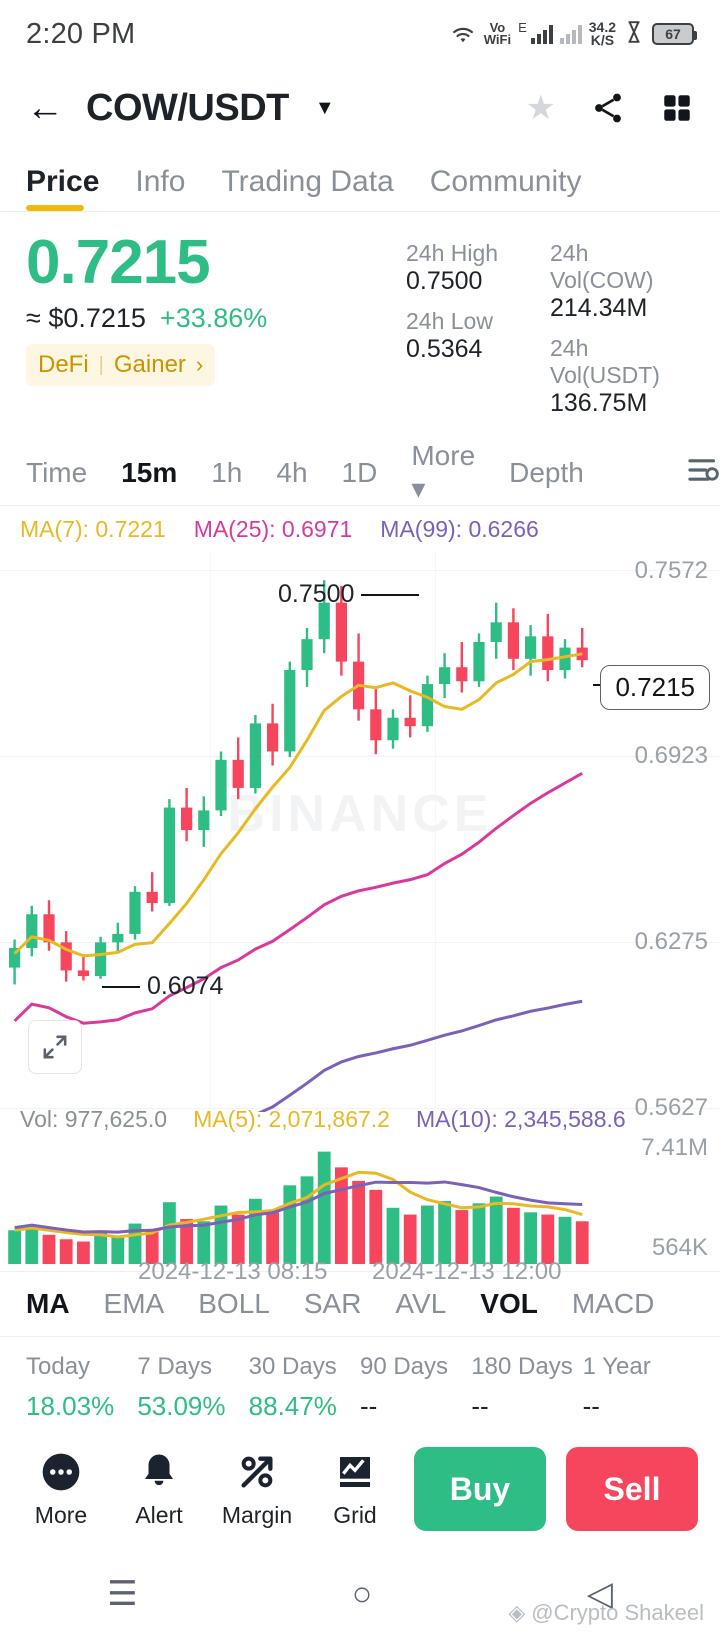  I want to click on ma25-legend: MA(25): 0.6971, so click(273, 529).